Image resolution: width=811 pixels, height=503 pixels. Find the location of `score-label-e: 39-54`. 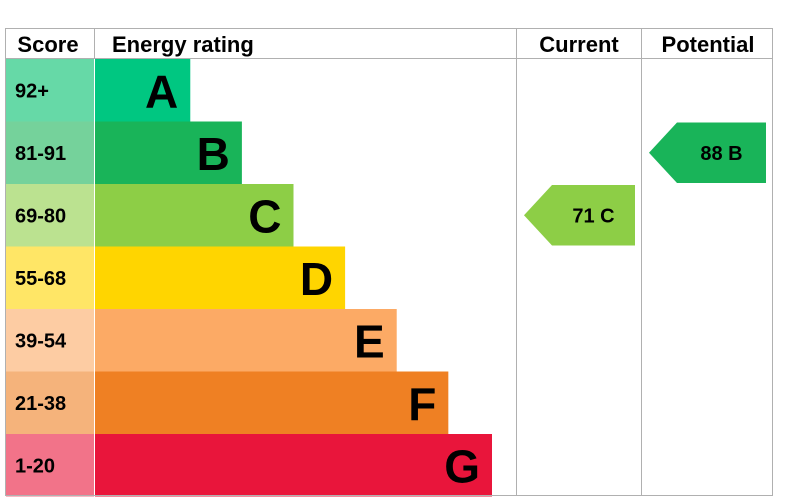

score-label-e: 39-54 is located at coordinates (41, 341).